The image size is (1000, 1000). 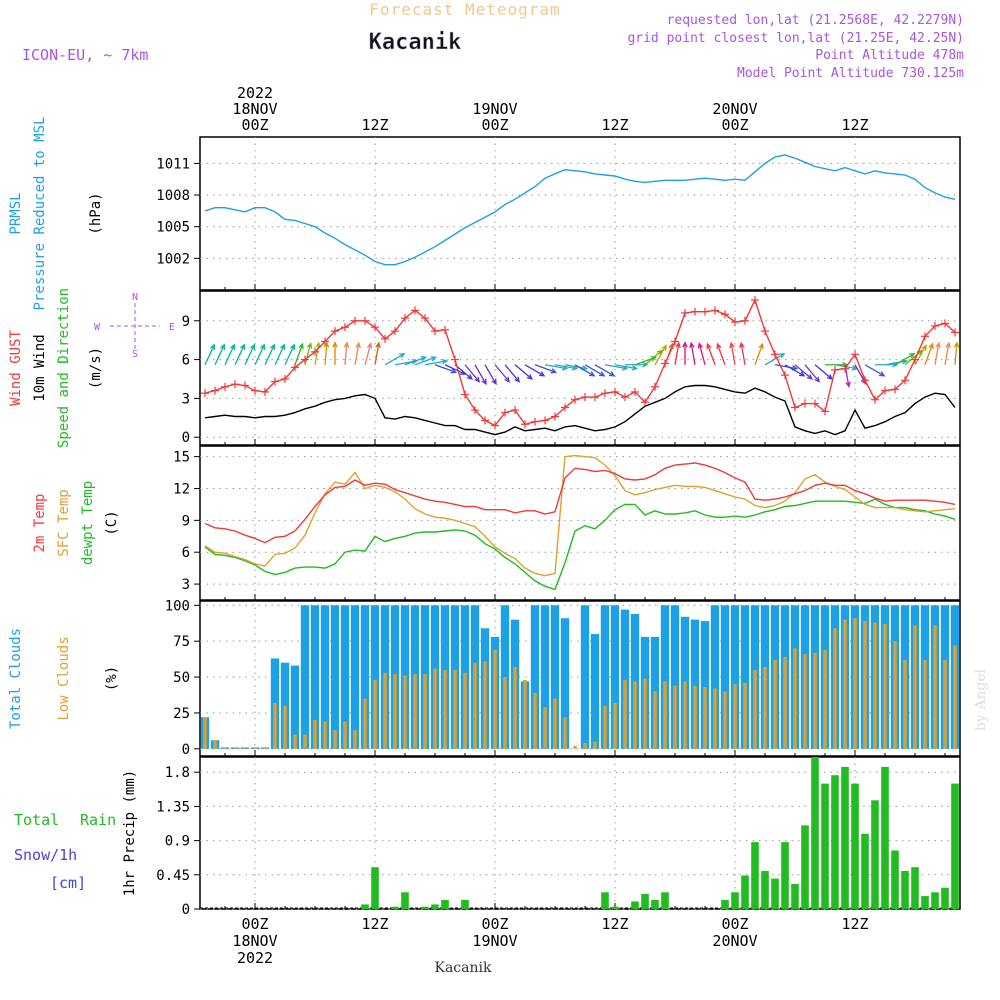 What do you see at coordinates (186, 399) in the screenshot?
I see `y-tick-label: 3` at bounding box center [186, 399].